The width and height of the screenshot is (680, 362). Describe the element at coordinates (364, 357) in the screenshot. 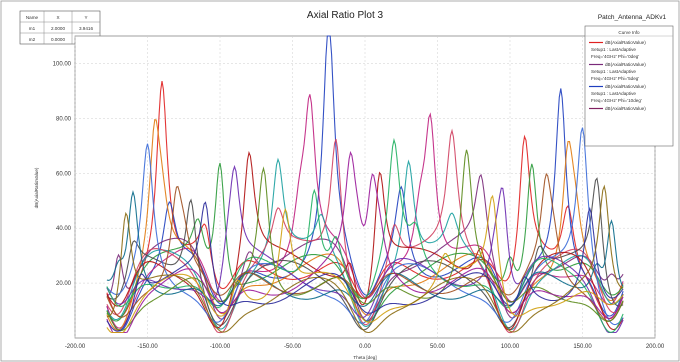

I see `x-axis-label: Theta [deg]` at that location.